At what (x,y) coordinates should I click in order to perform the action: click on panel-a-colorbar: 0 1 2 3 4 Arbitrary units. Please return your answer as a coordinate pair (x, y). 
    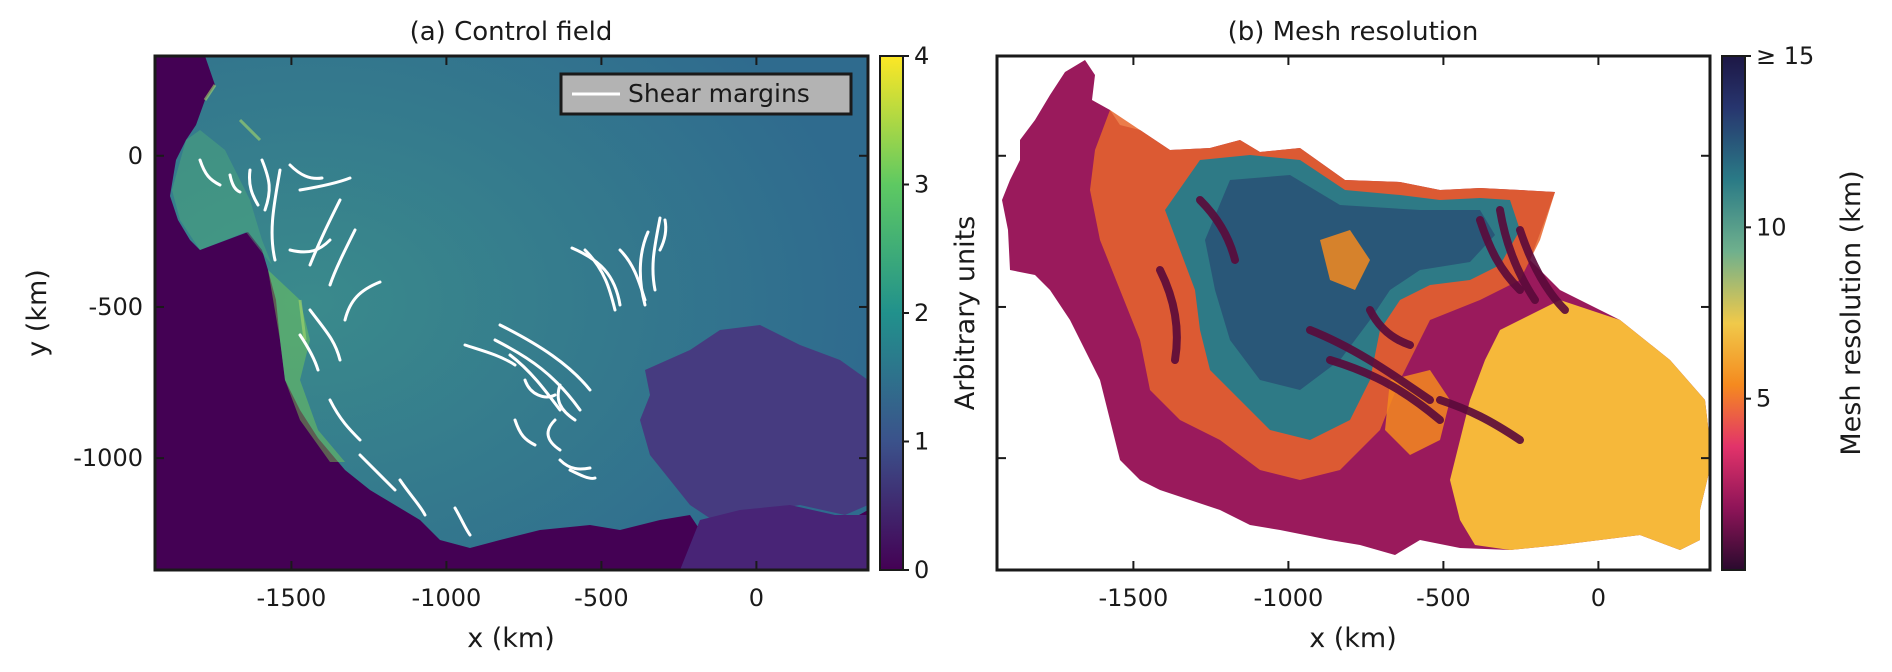
    Looking at the image, I should click on (930, 313).